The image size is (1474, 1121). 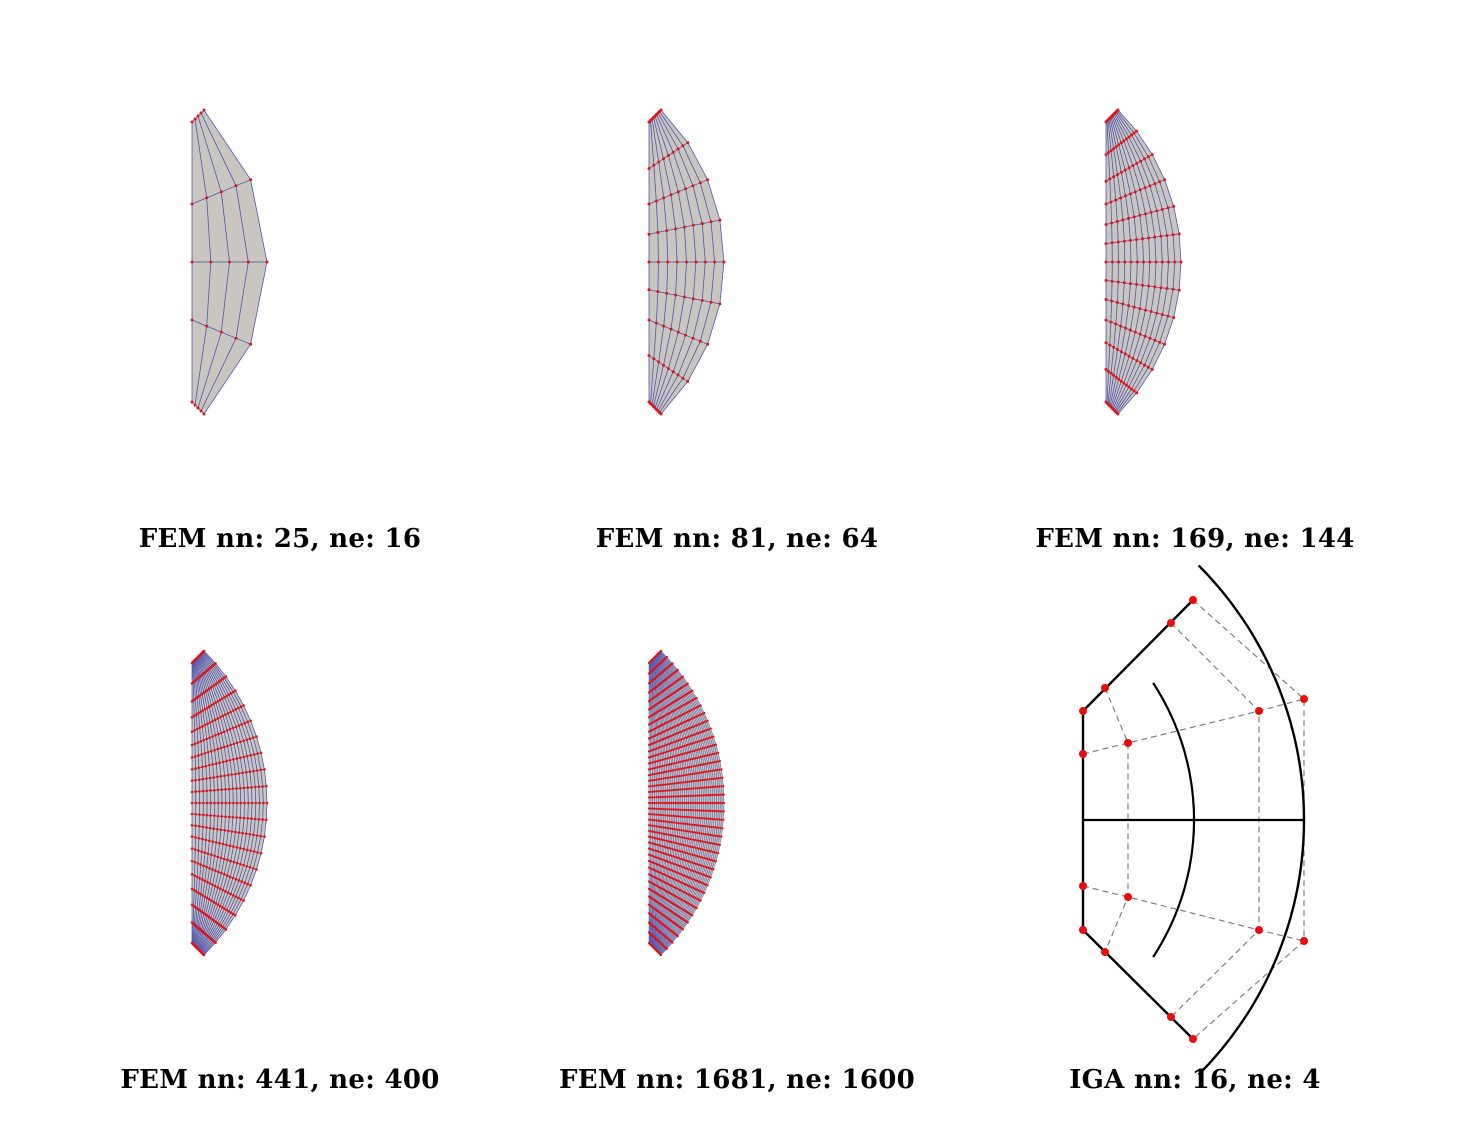 What do you see at coordinates (1193, 726) in the screenshot?
I see `control-net-line` at bounding box center [1193, 726].